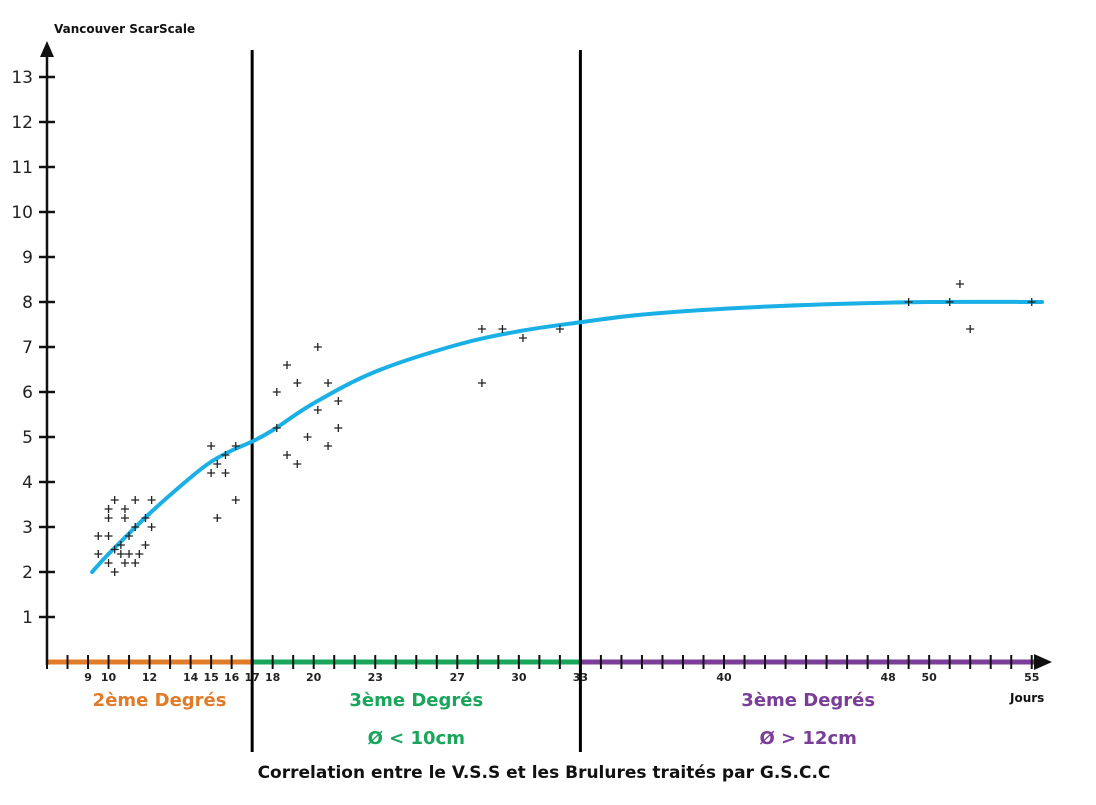 This screenshot has width=1096, height=805. Describe the element at coordinates (375, 677) in the screenshot. I see `x-tick-label-23: 23` at that location.